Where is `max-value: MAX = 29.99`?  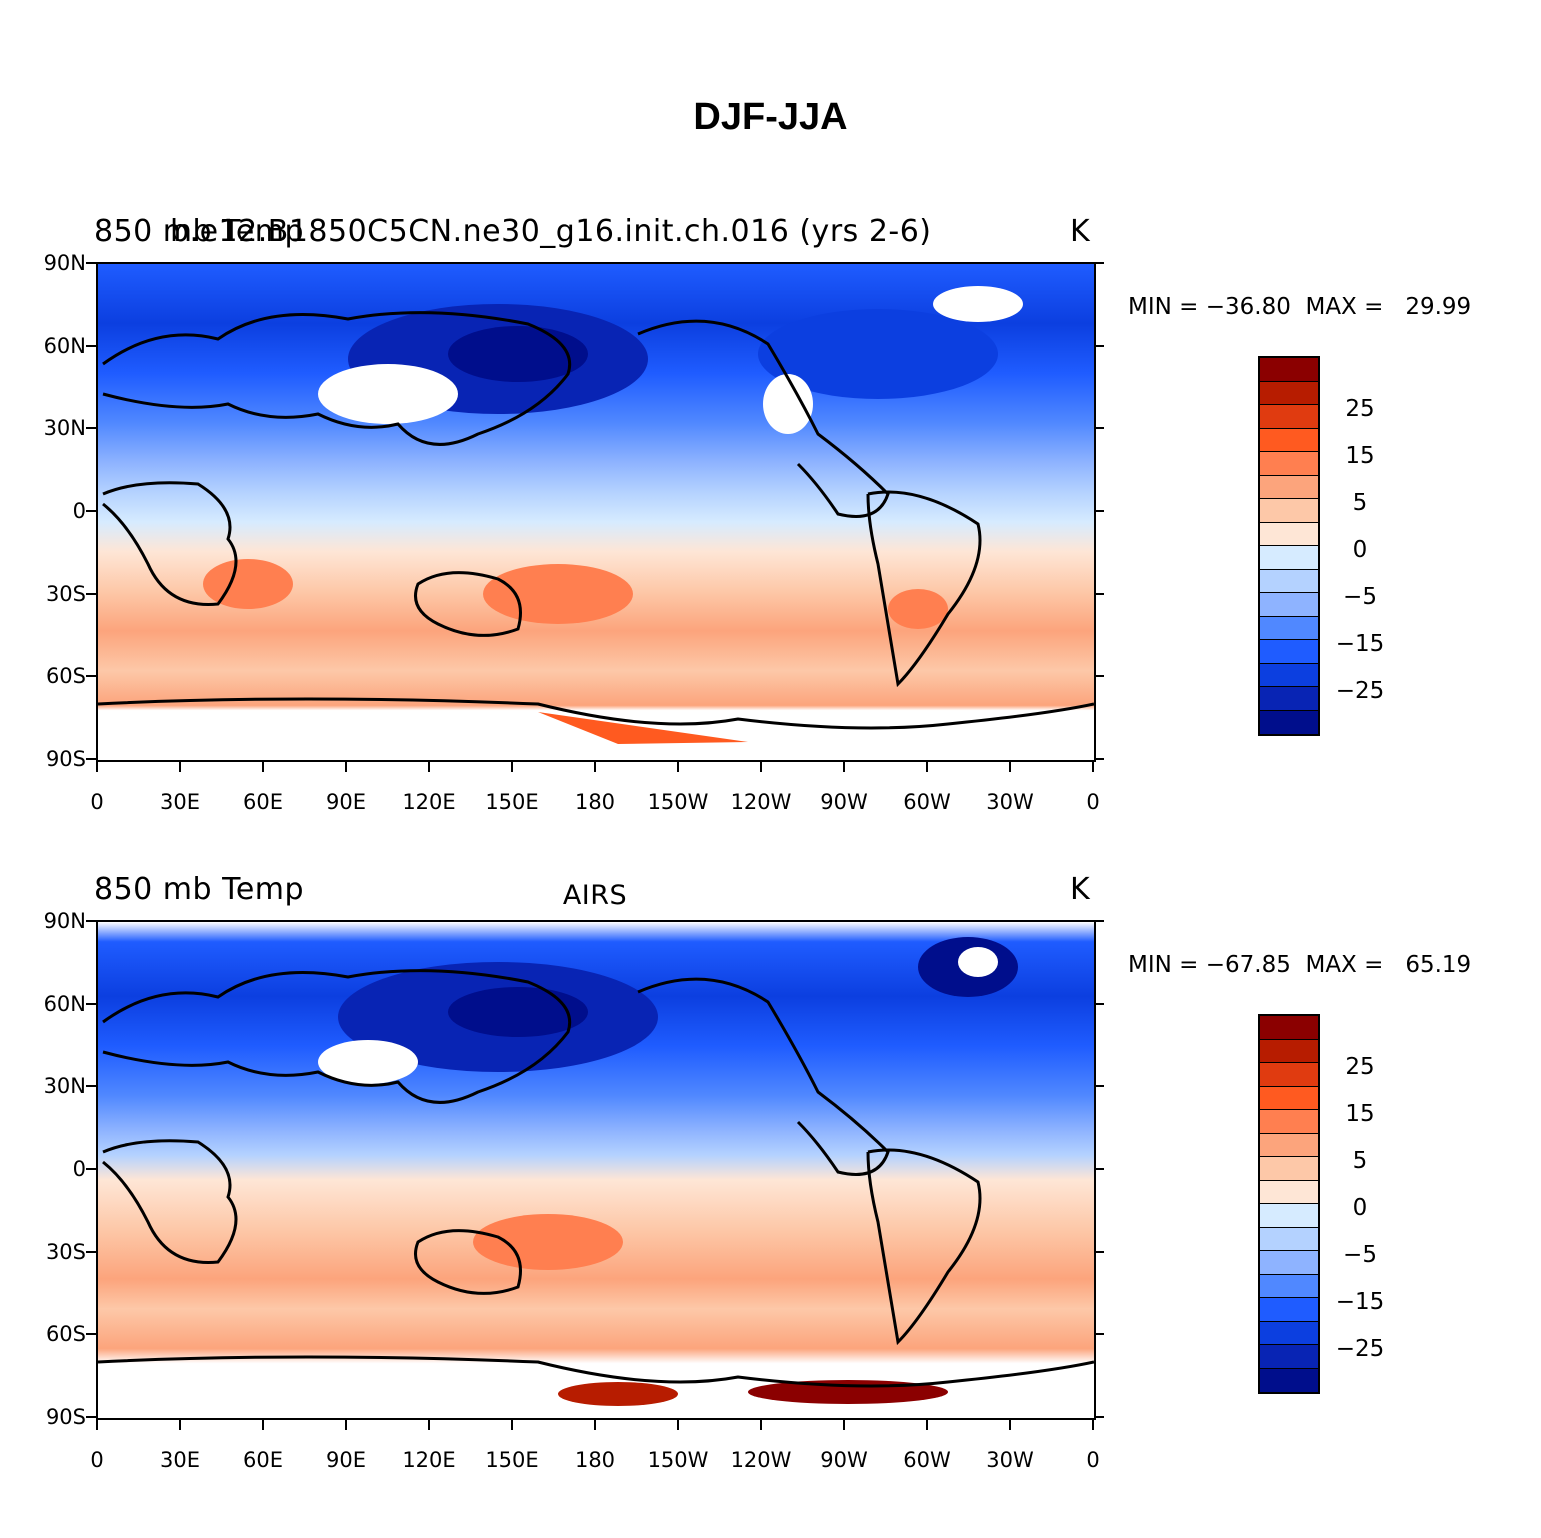
max-value: MAX = 29.99 is located at coordinates (1388, 307).